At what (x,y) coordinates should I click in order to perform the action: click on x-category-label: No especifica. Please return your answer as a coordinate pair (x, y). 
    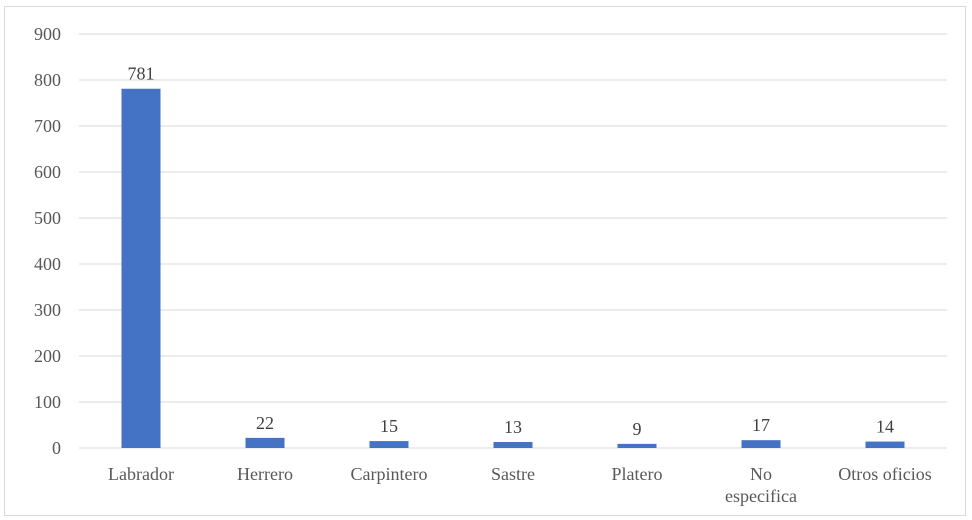
    Looking at the image, I should click on (761, 485).